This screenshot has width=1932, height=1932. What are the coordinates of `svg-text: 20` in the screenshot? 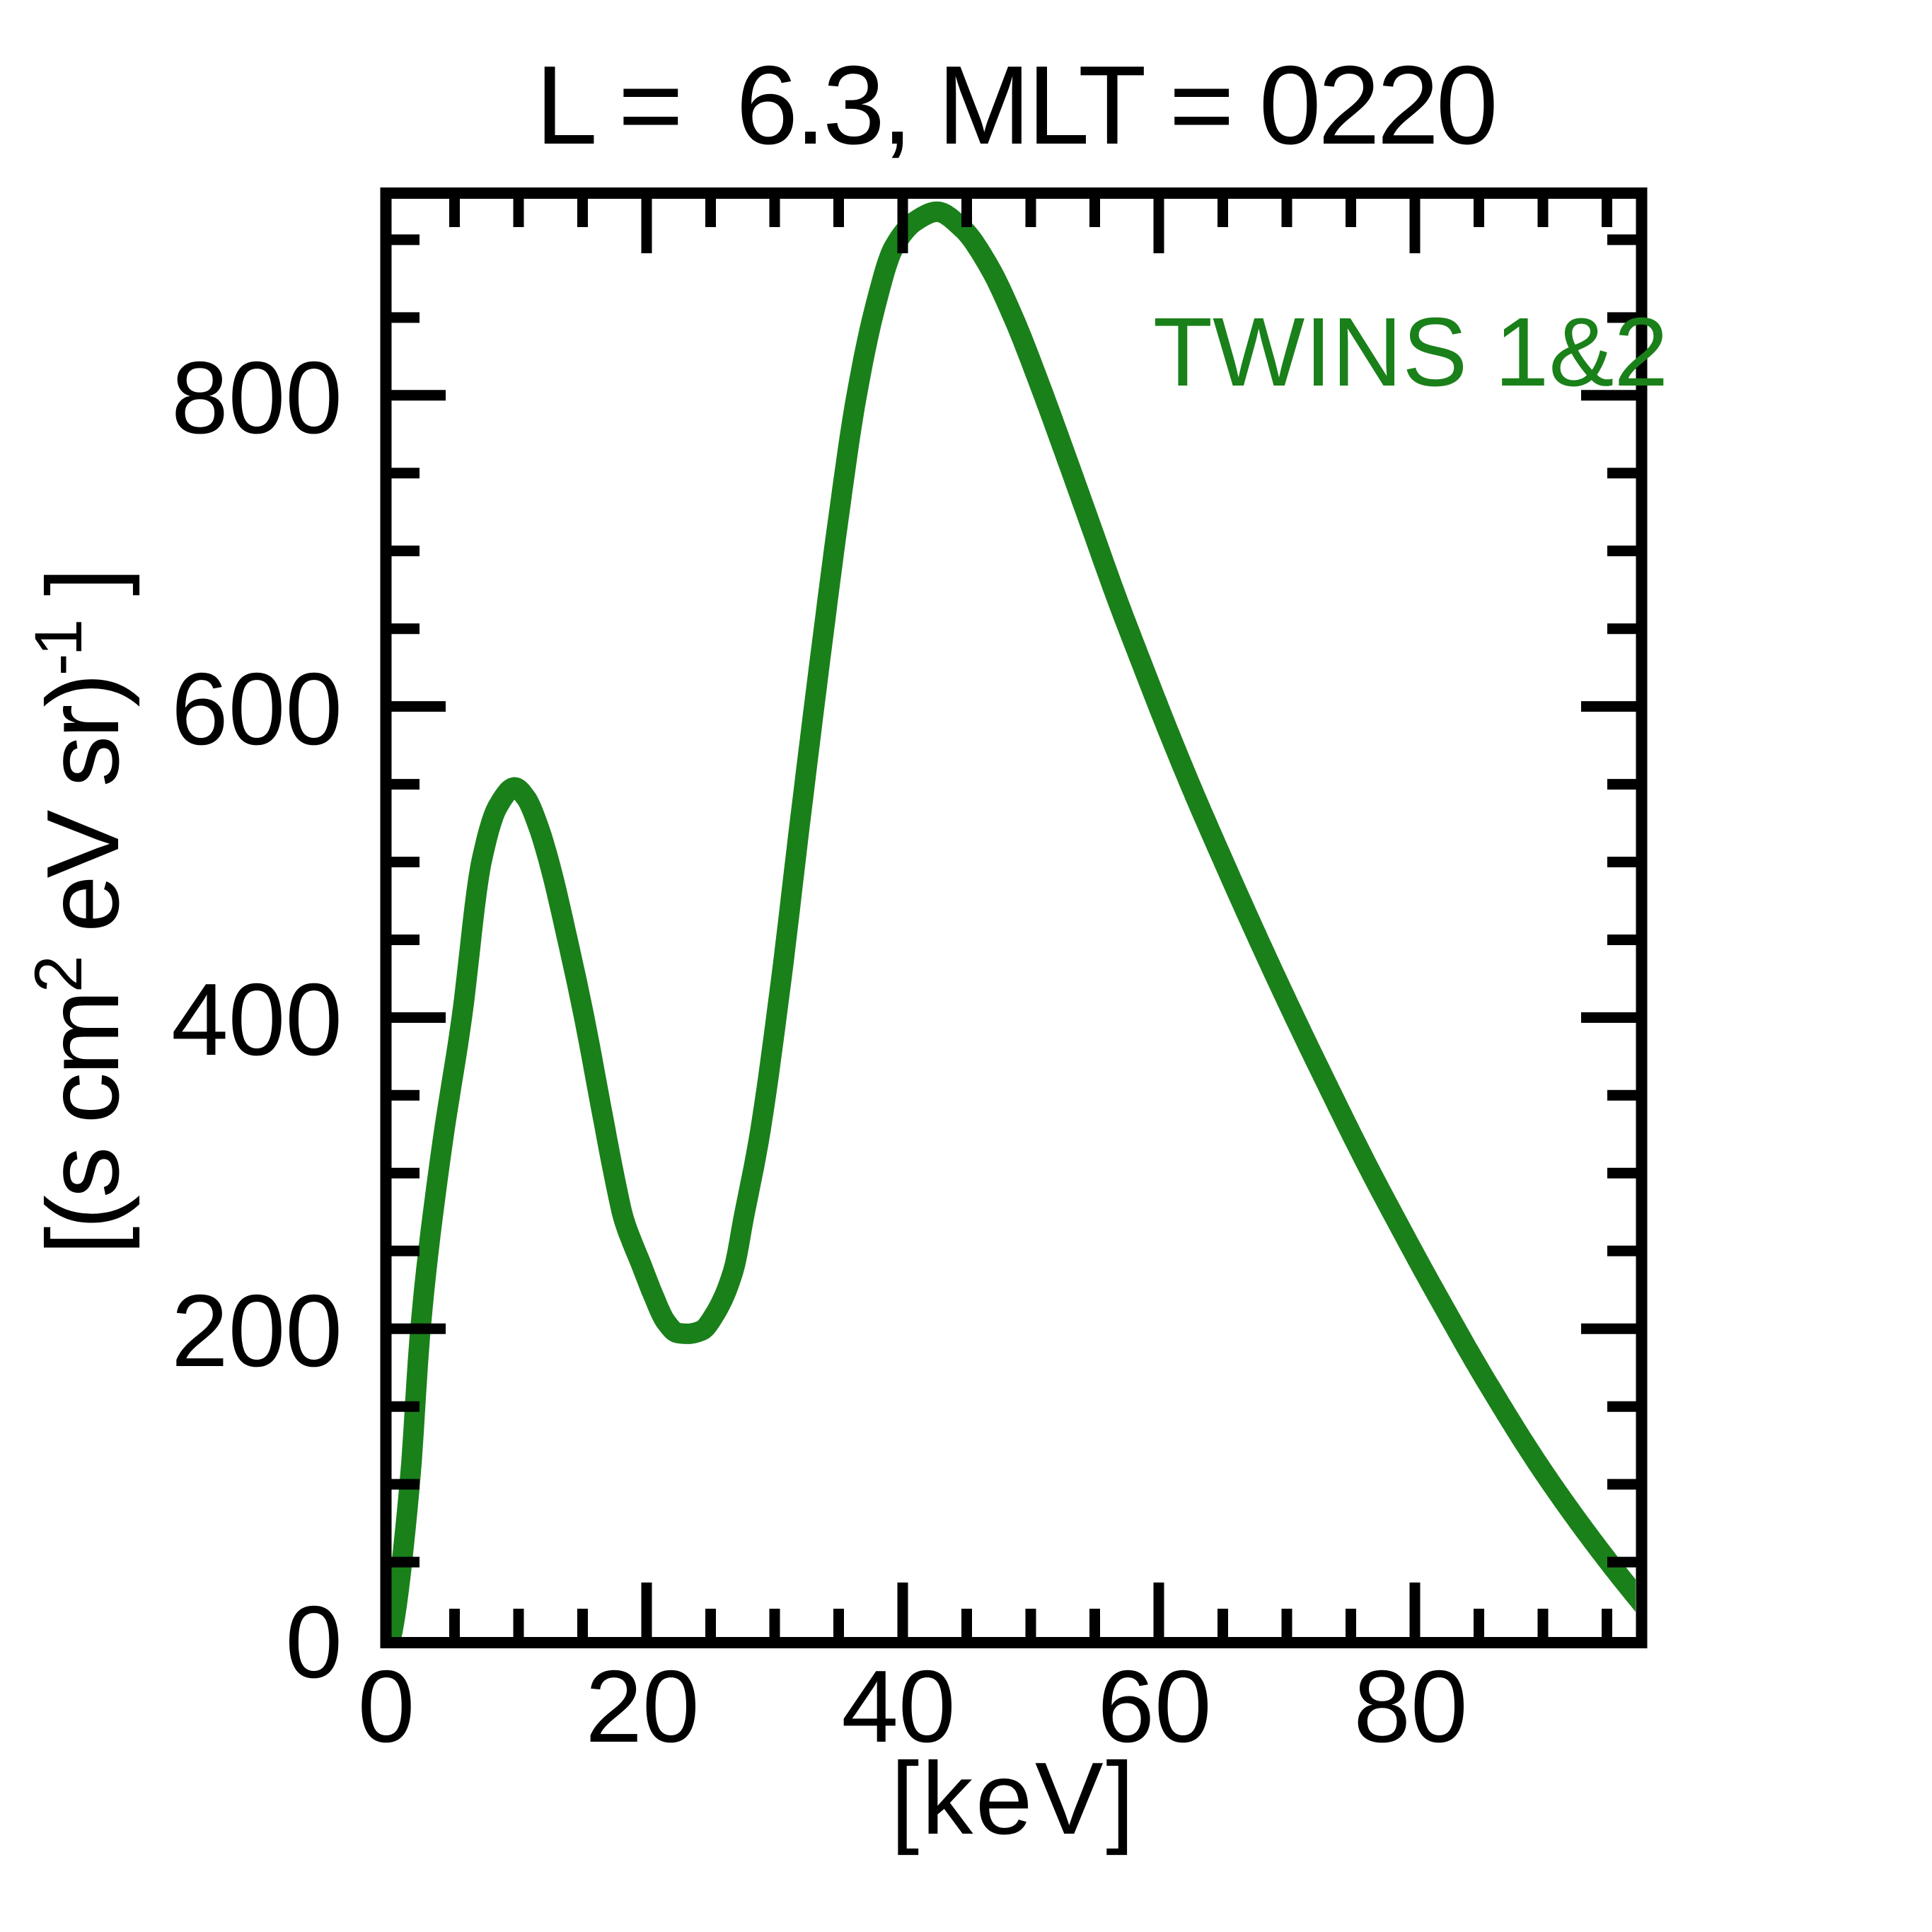 It's located at (642, 1706).